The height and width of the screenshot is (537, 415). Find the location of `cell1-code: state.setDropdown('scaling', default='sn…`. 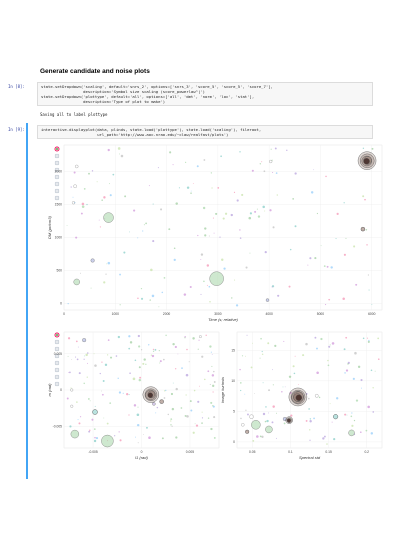

cell1-code: state.setDropdown('scaling', default='sn… is located at coordinates (205, 94).